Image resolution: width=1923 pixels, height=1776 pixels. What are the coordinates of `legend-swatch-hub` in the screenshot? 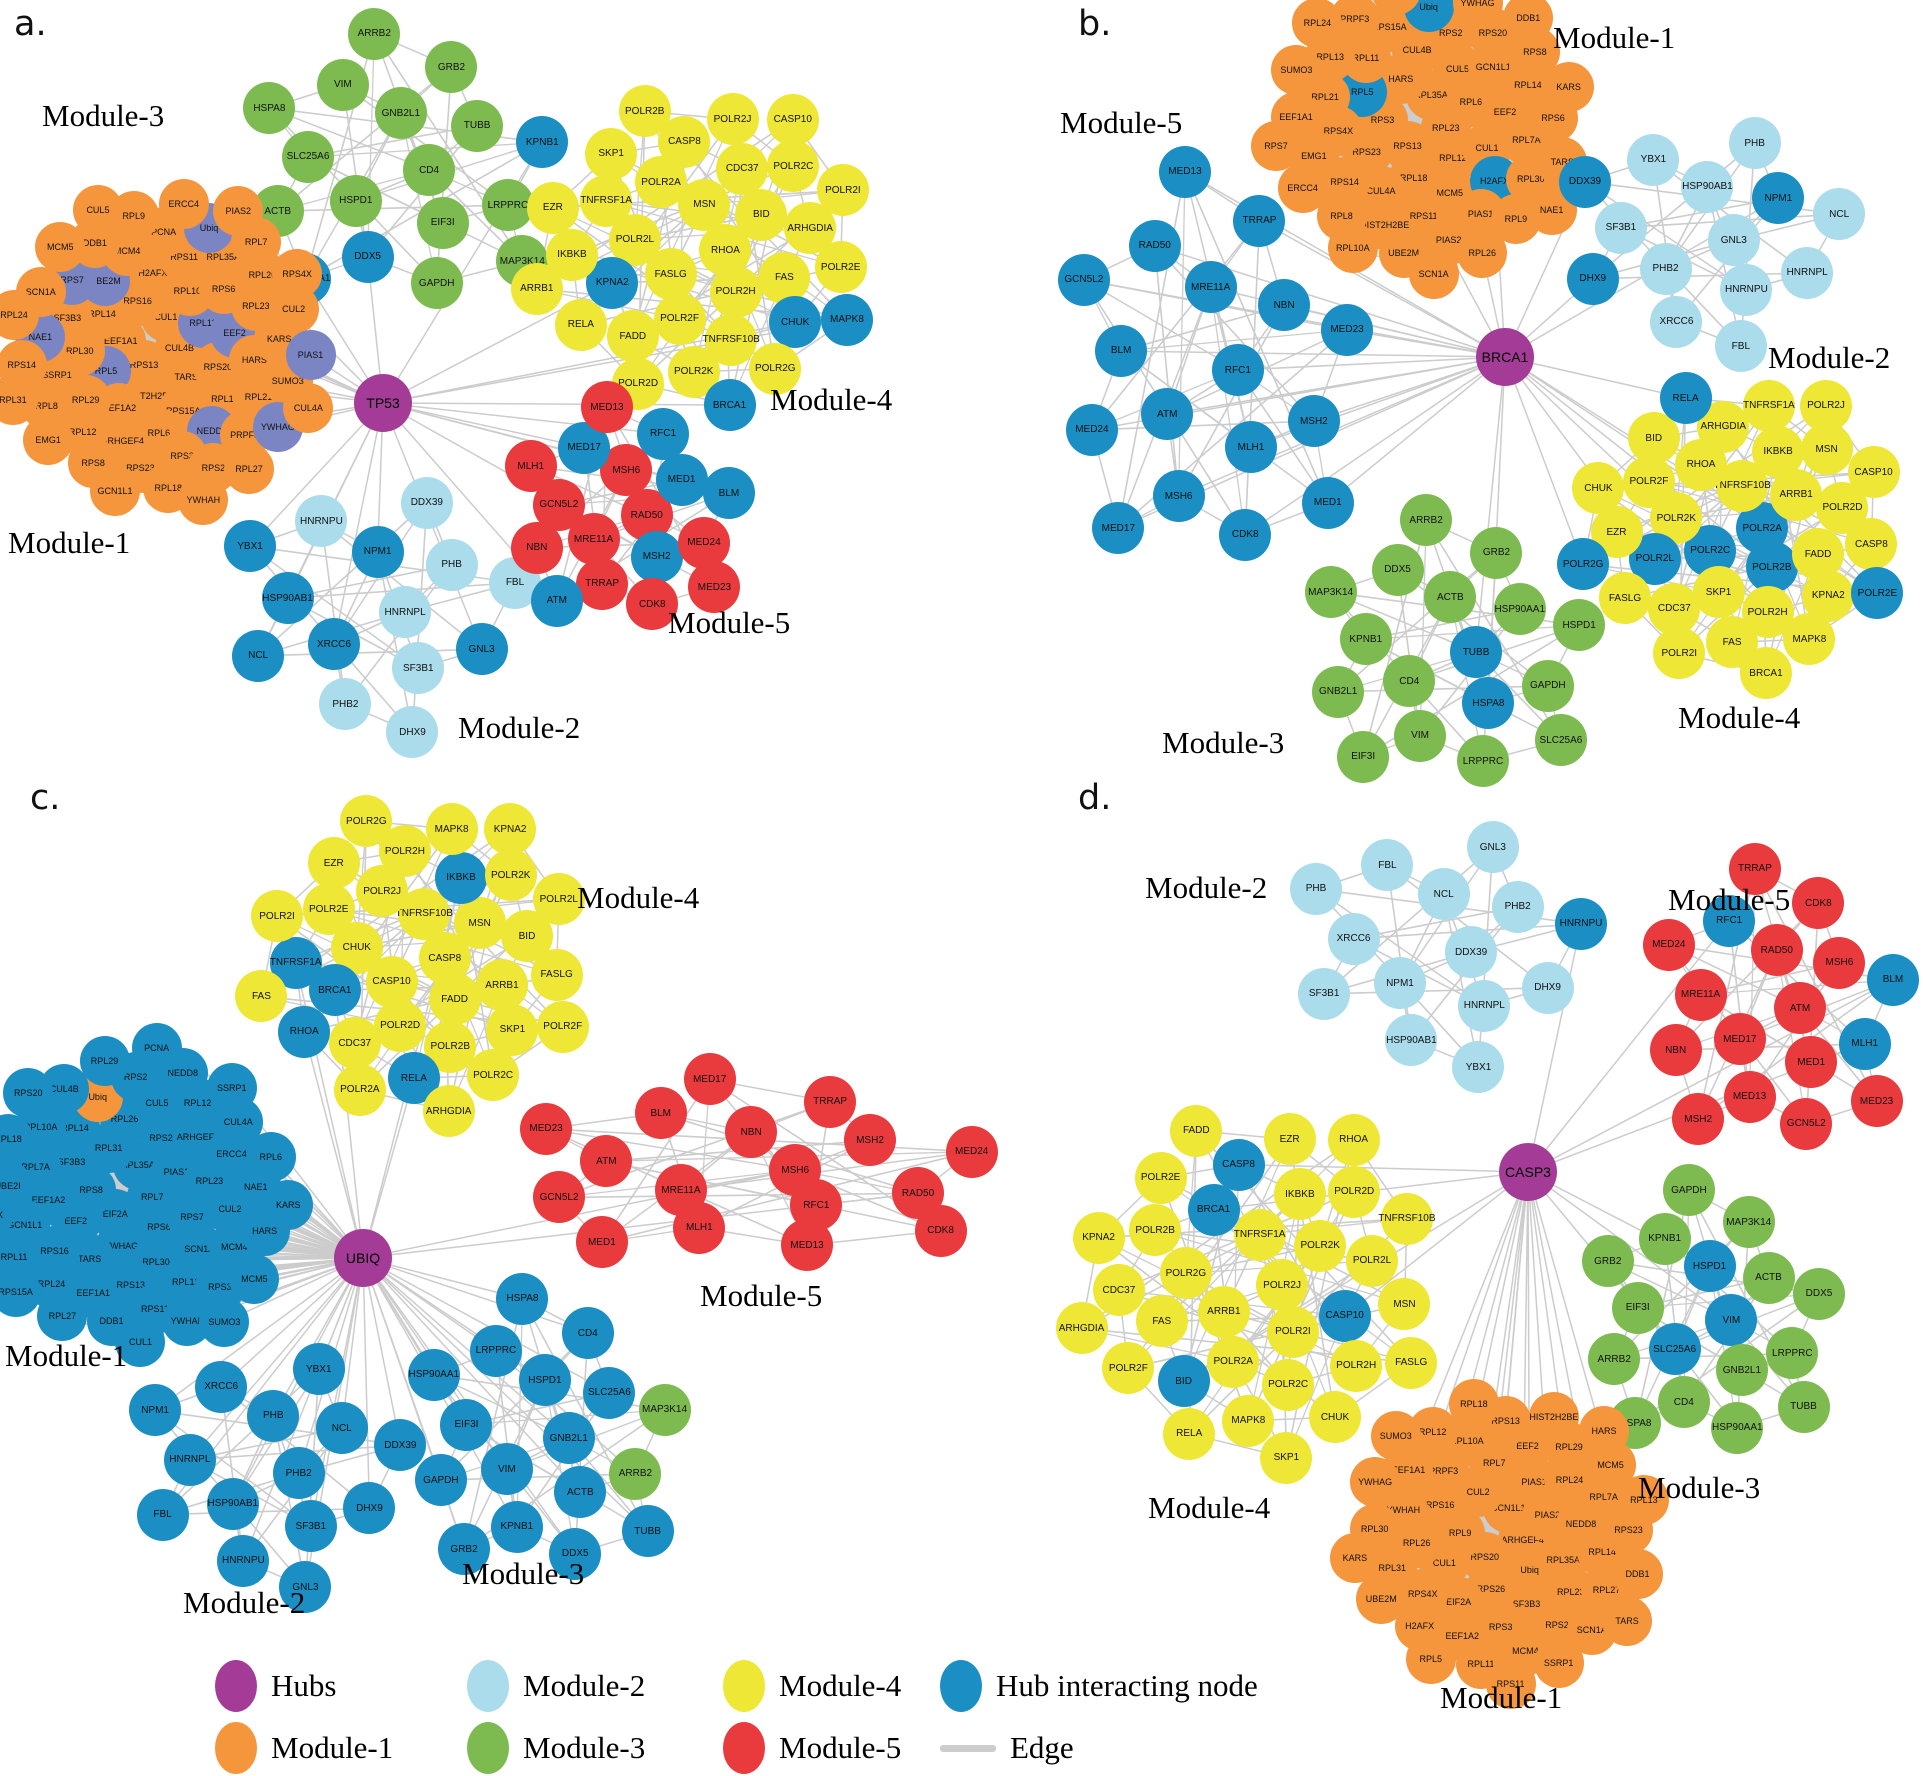 It's located at (236, 1686).